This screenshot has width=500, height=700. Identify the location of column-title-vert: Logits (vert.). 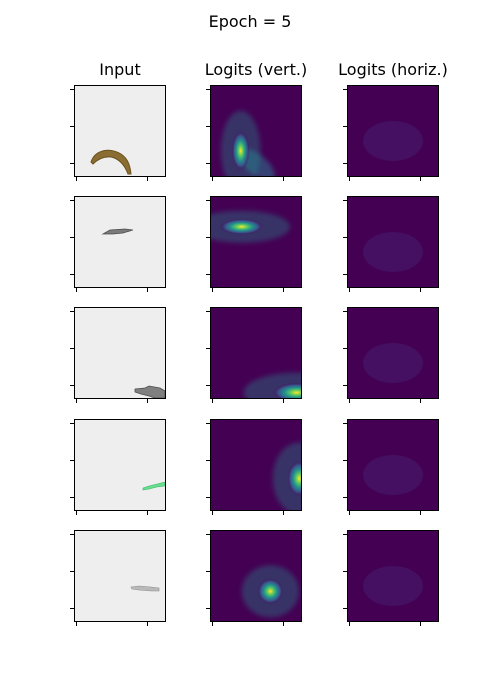
(256, 69).